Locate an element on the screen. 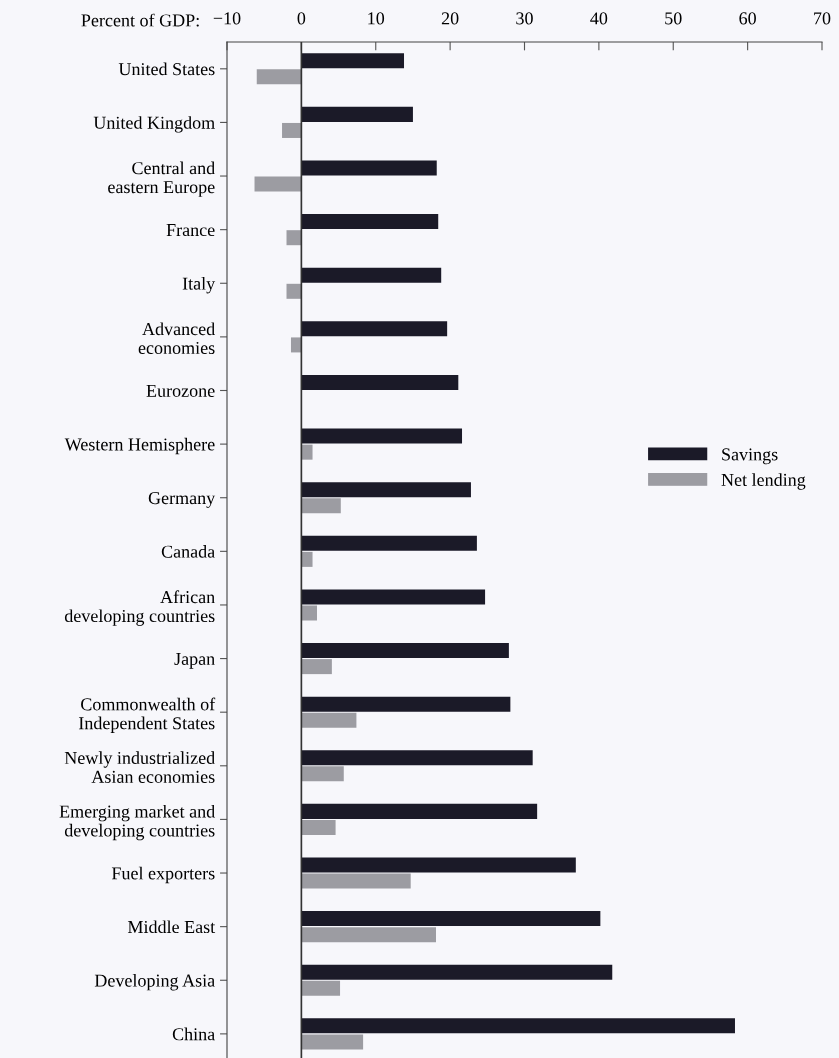 This screenshot has height=1058, width=839. y-tick-label: Eurozone is located at coordinates (180, 390).